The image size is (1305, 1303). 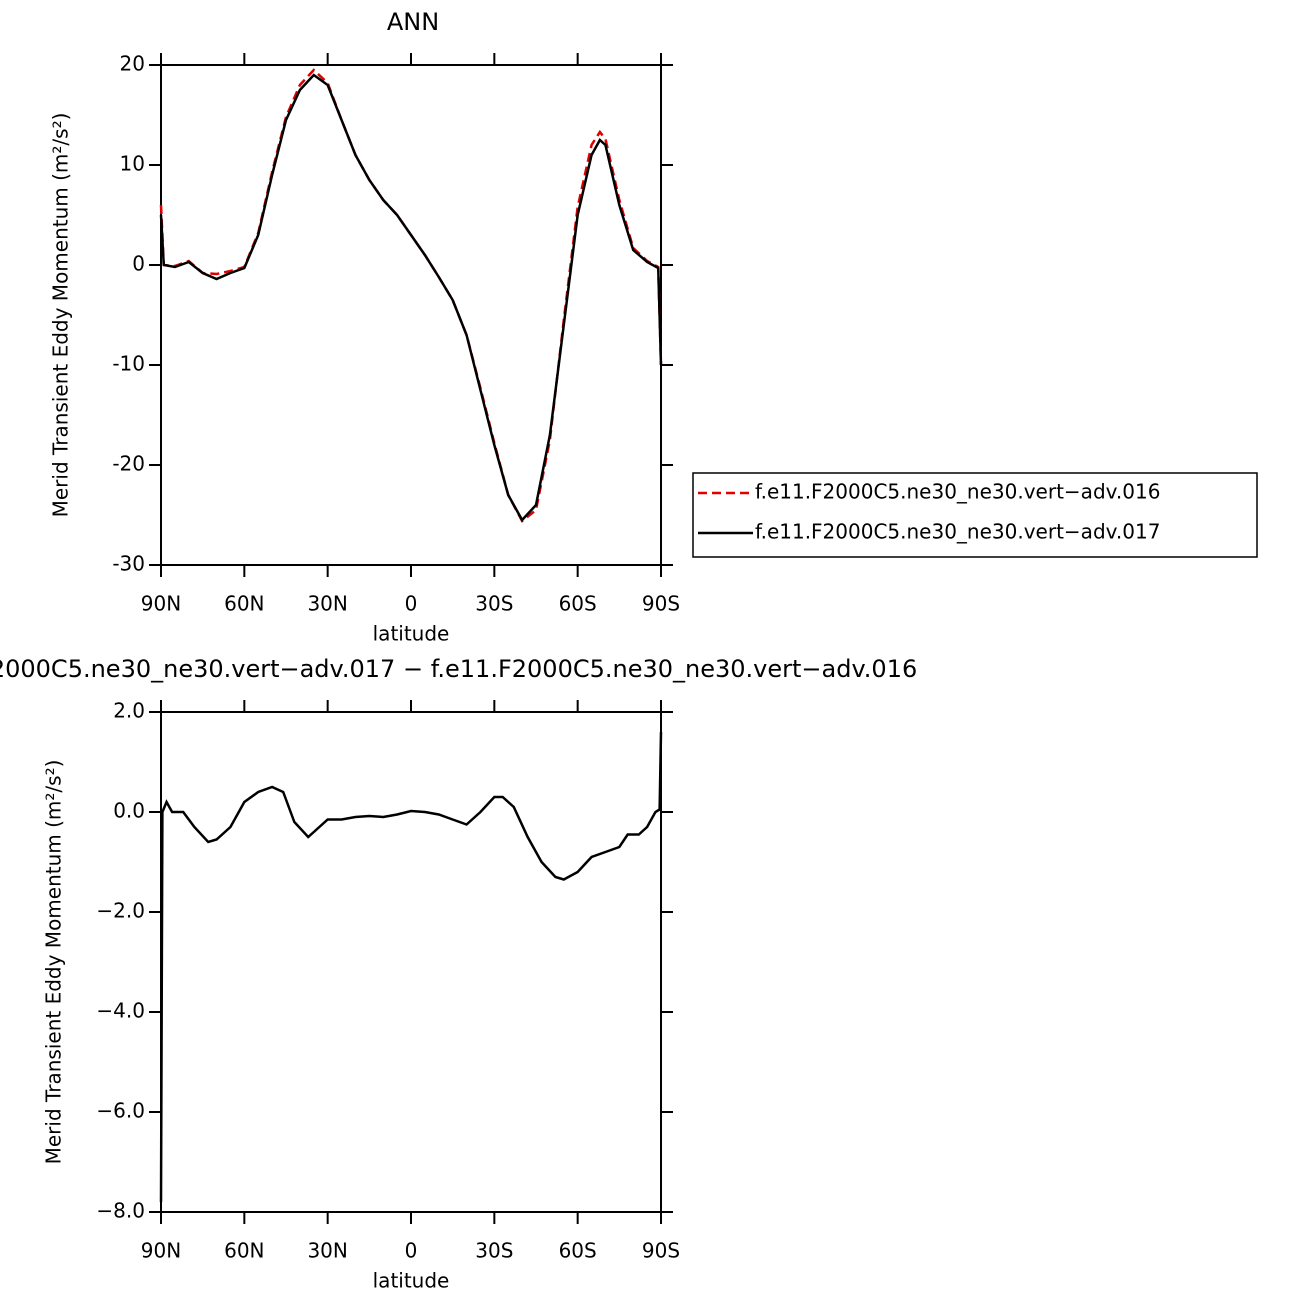 What do you see at coordinates (413, 22) in the screenshot?
I see `chart-title: ANN` at bounding box center [413, 22].